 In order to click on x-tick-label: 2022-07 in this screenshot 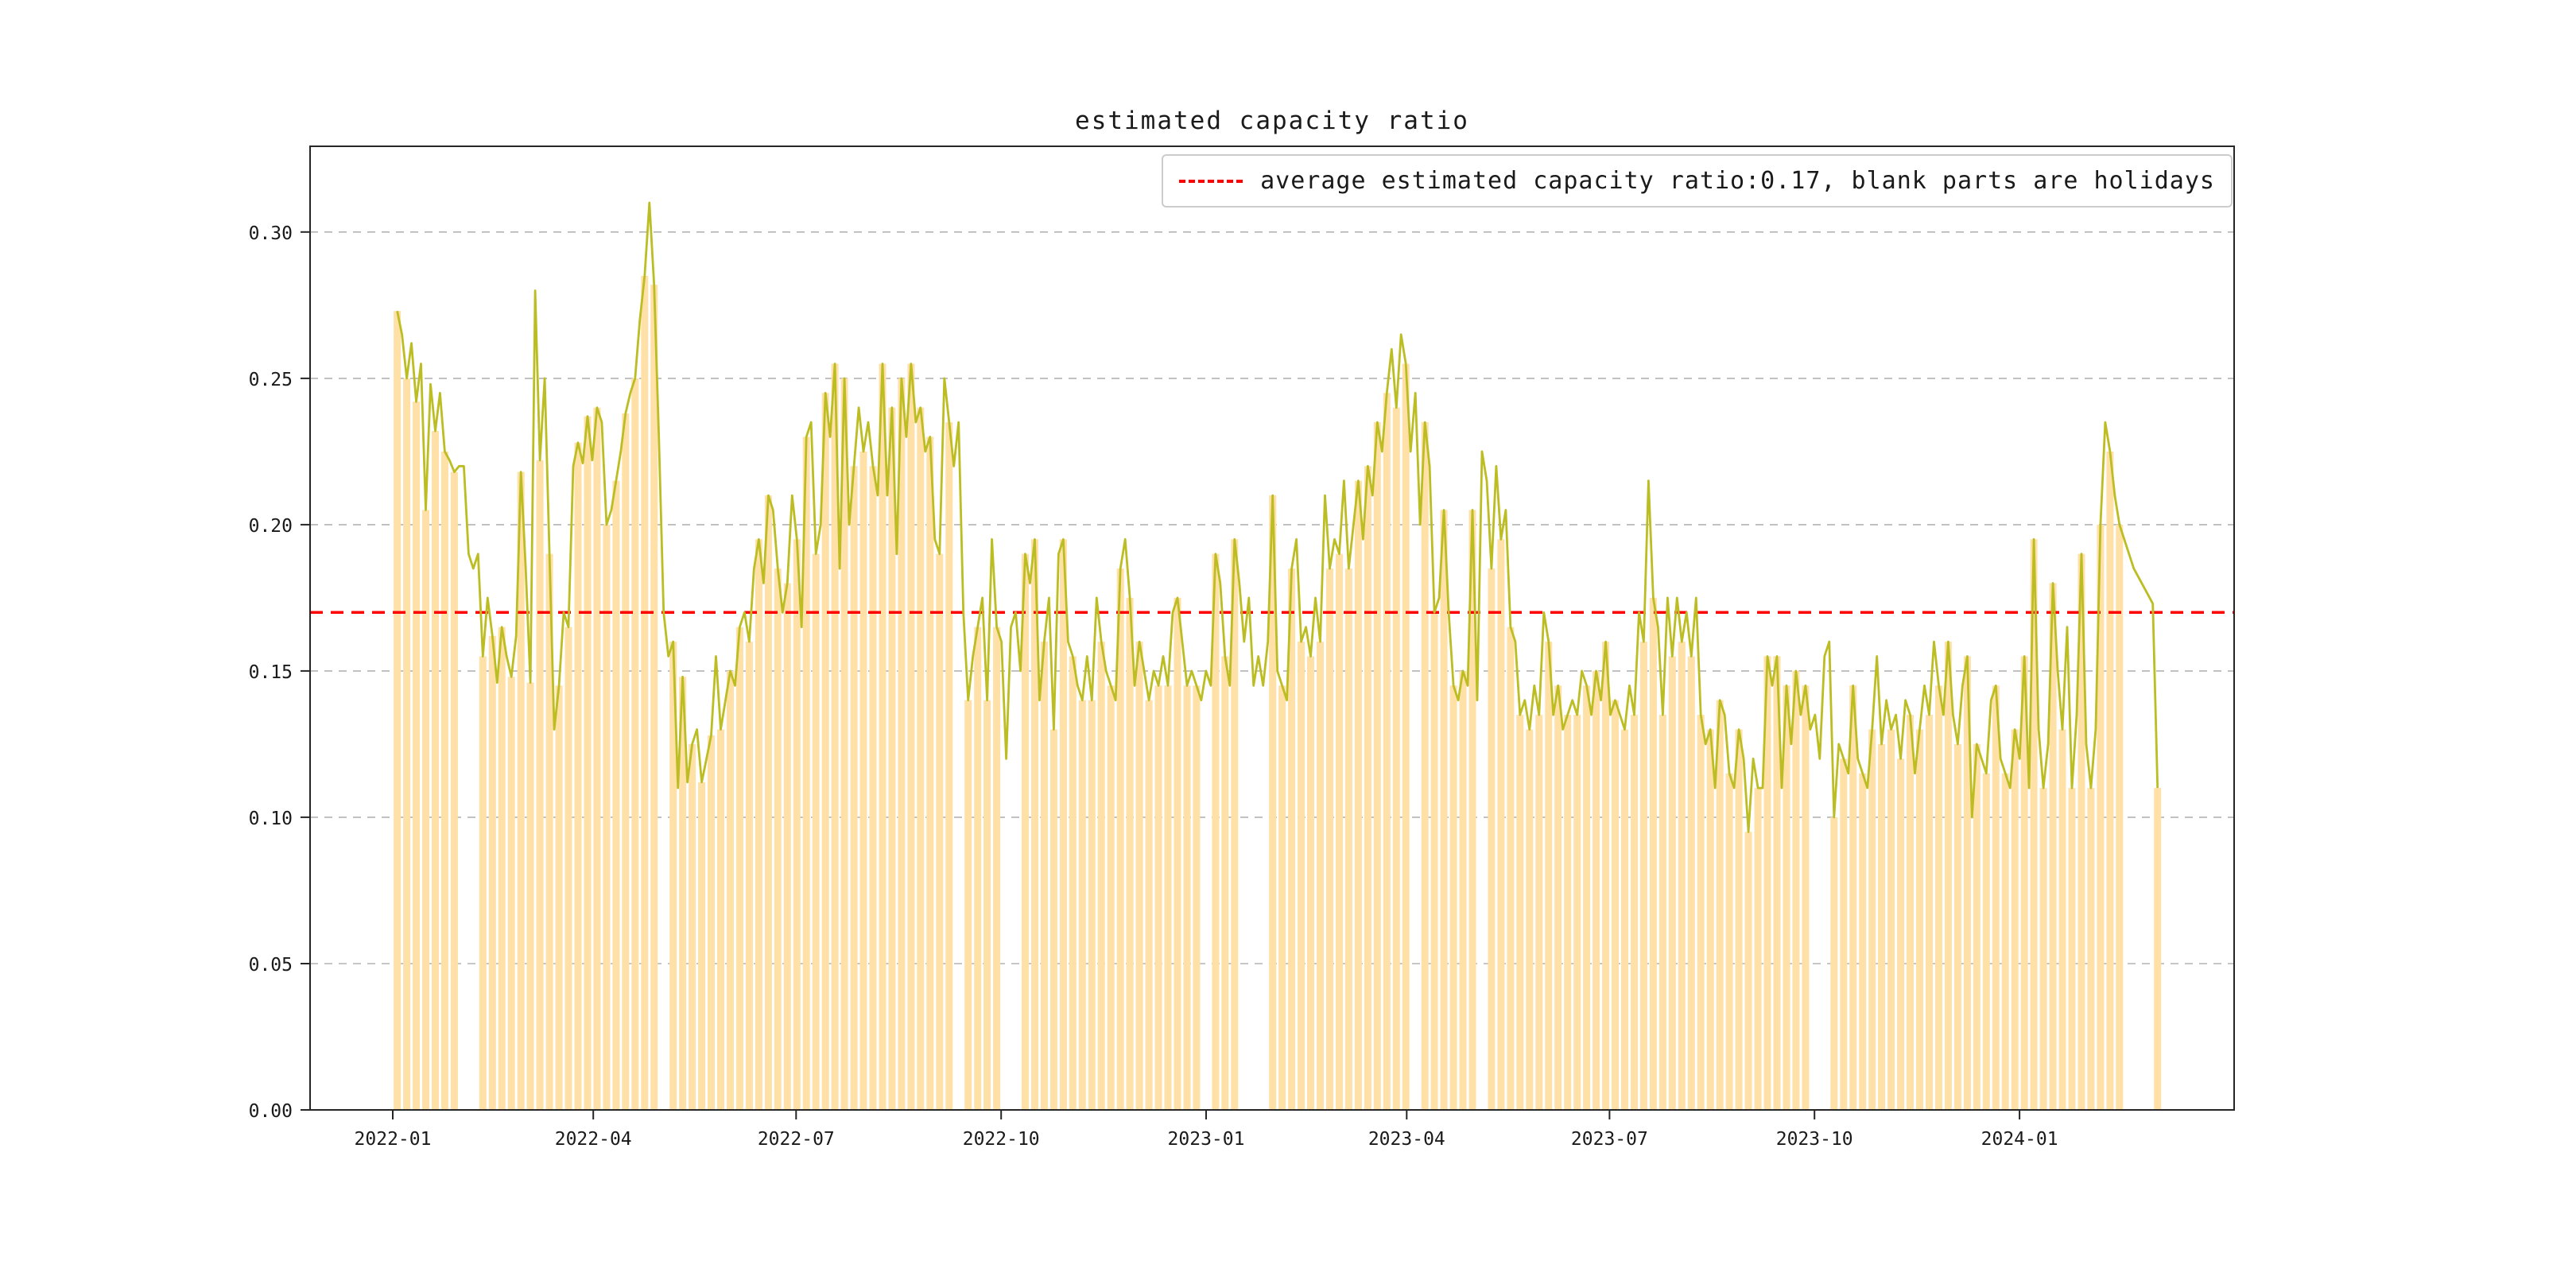, I will do `click(796, 1139)`.